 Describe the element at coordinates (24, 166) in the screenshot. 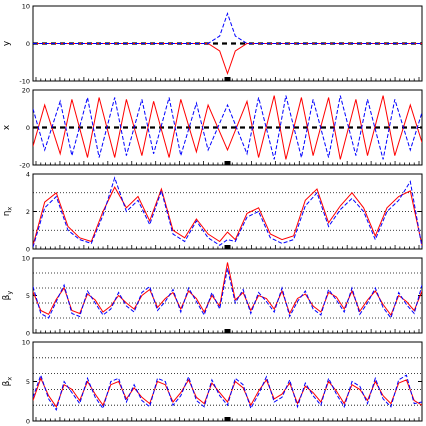

I see `y-tick-label: -20` at that location.